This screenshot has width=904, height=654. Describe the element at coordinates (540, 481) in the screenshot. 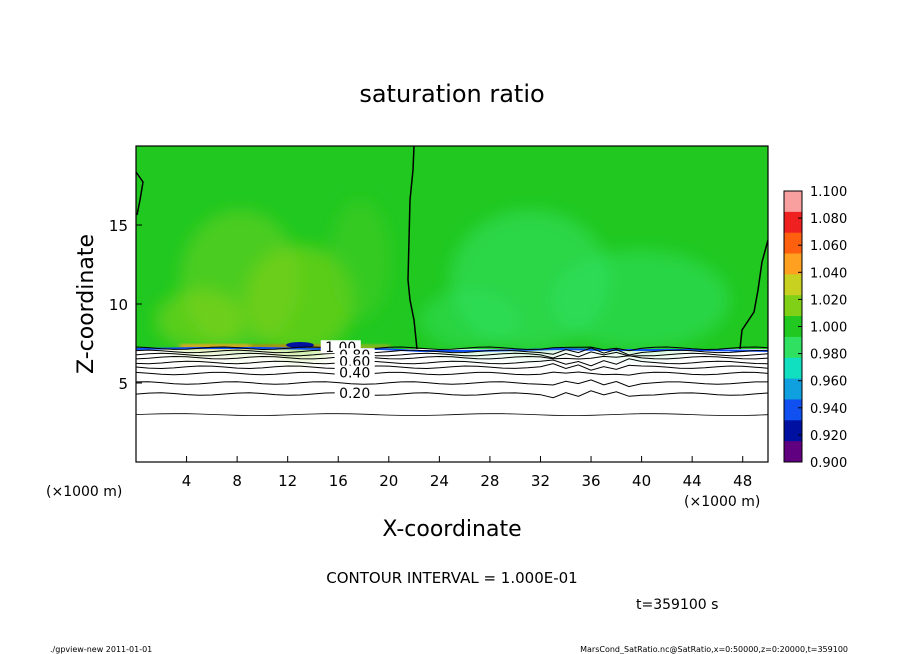

I see `x-tick-label: 32` at that location.